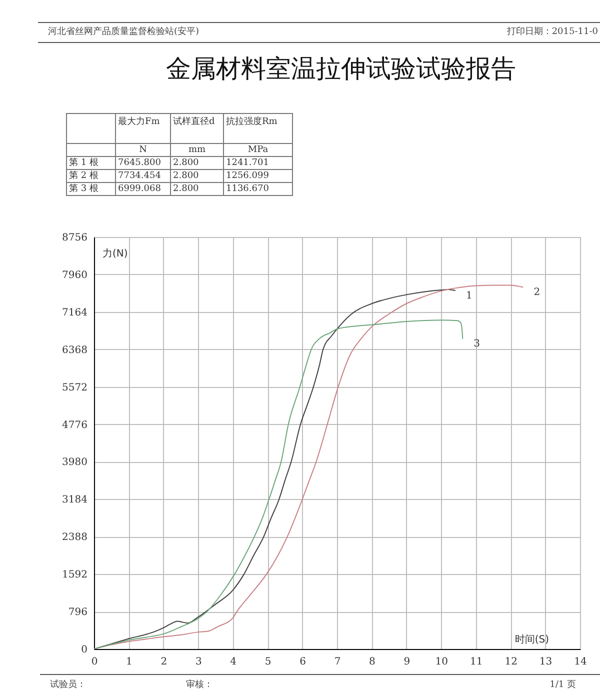 This screenshot has height=700, width=600. What do you see at coordinates (197, 129) in the screenshot?
I see `category-label: 试样直径d` at bounding box center [197, 129].